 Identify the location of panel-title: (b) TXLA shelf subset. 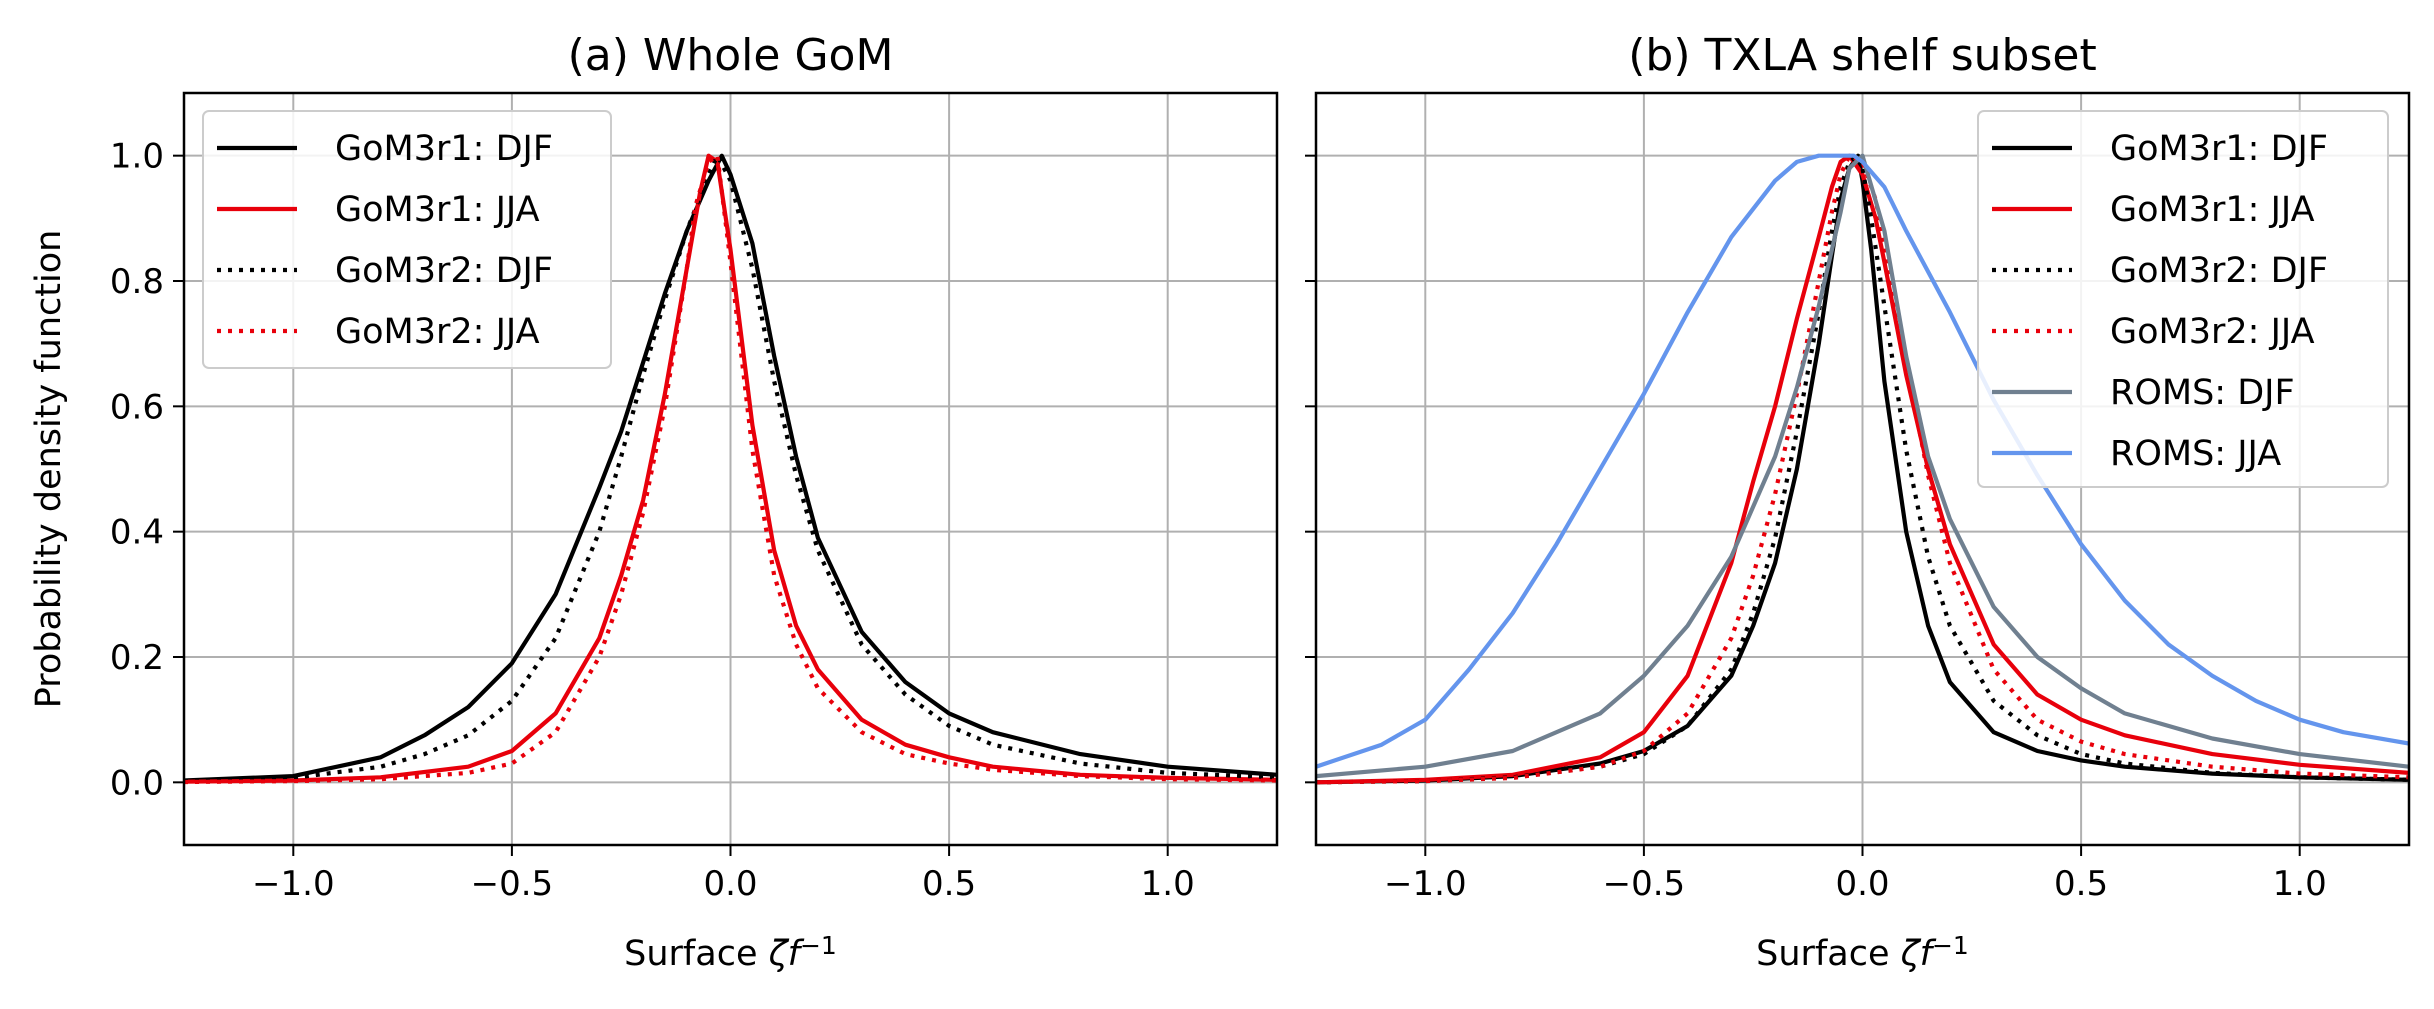
(1862, 55).